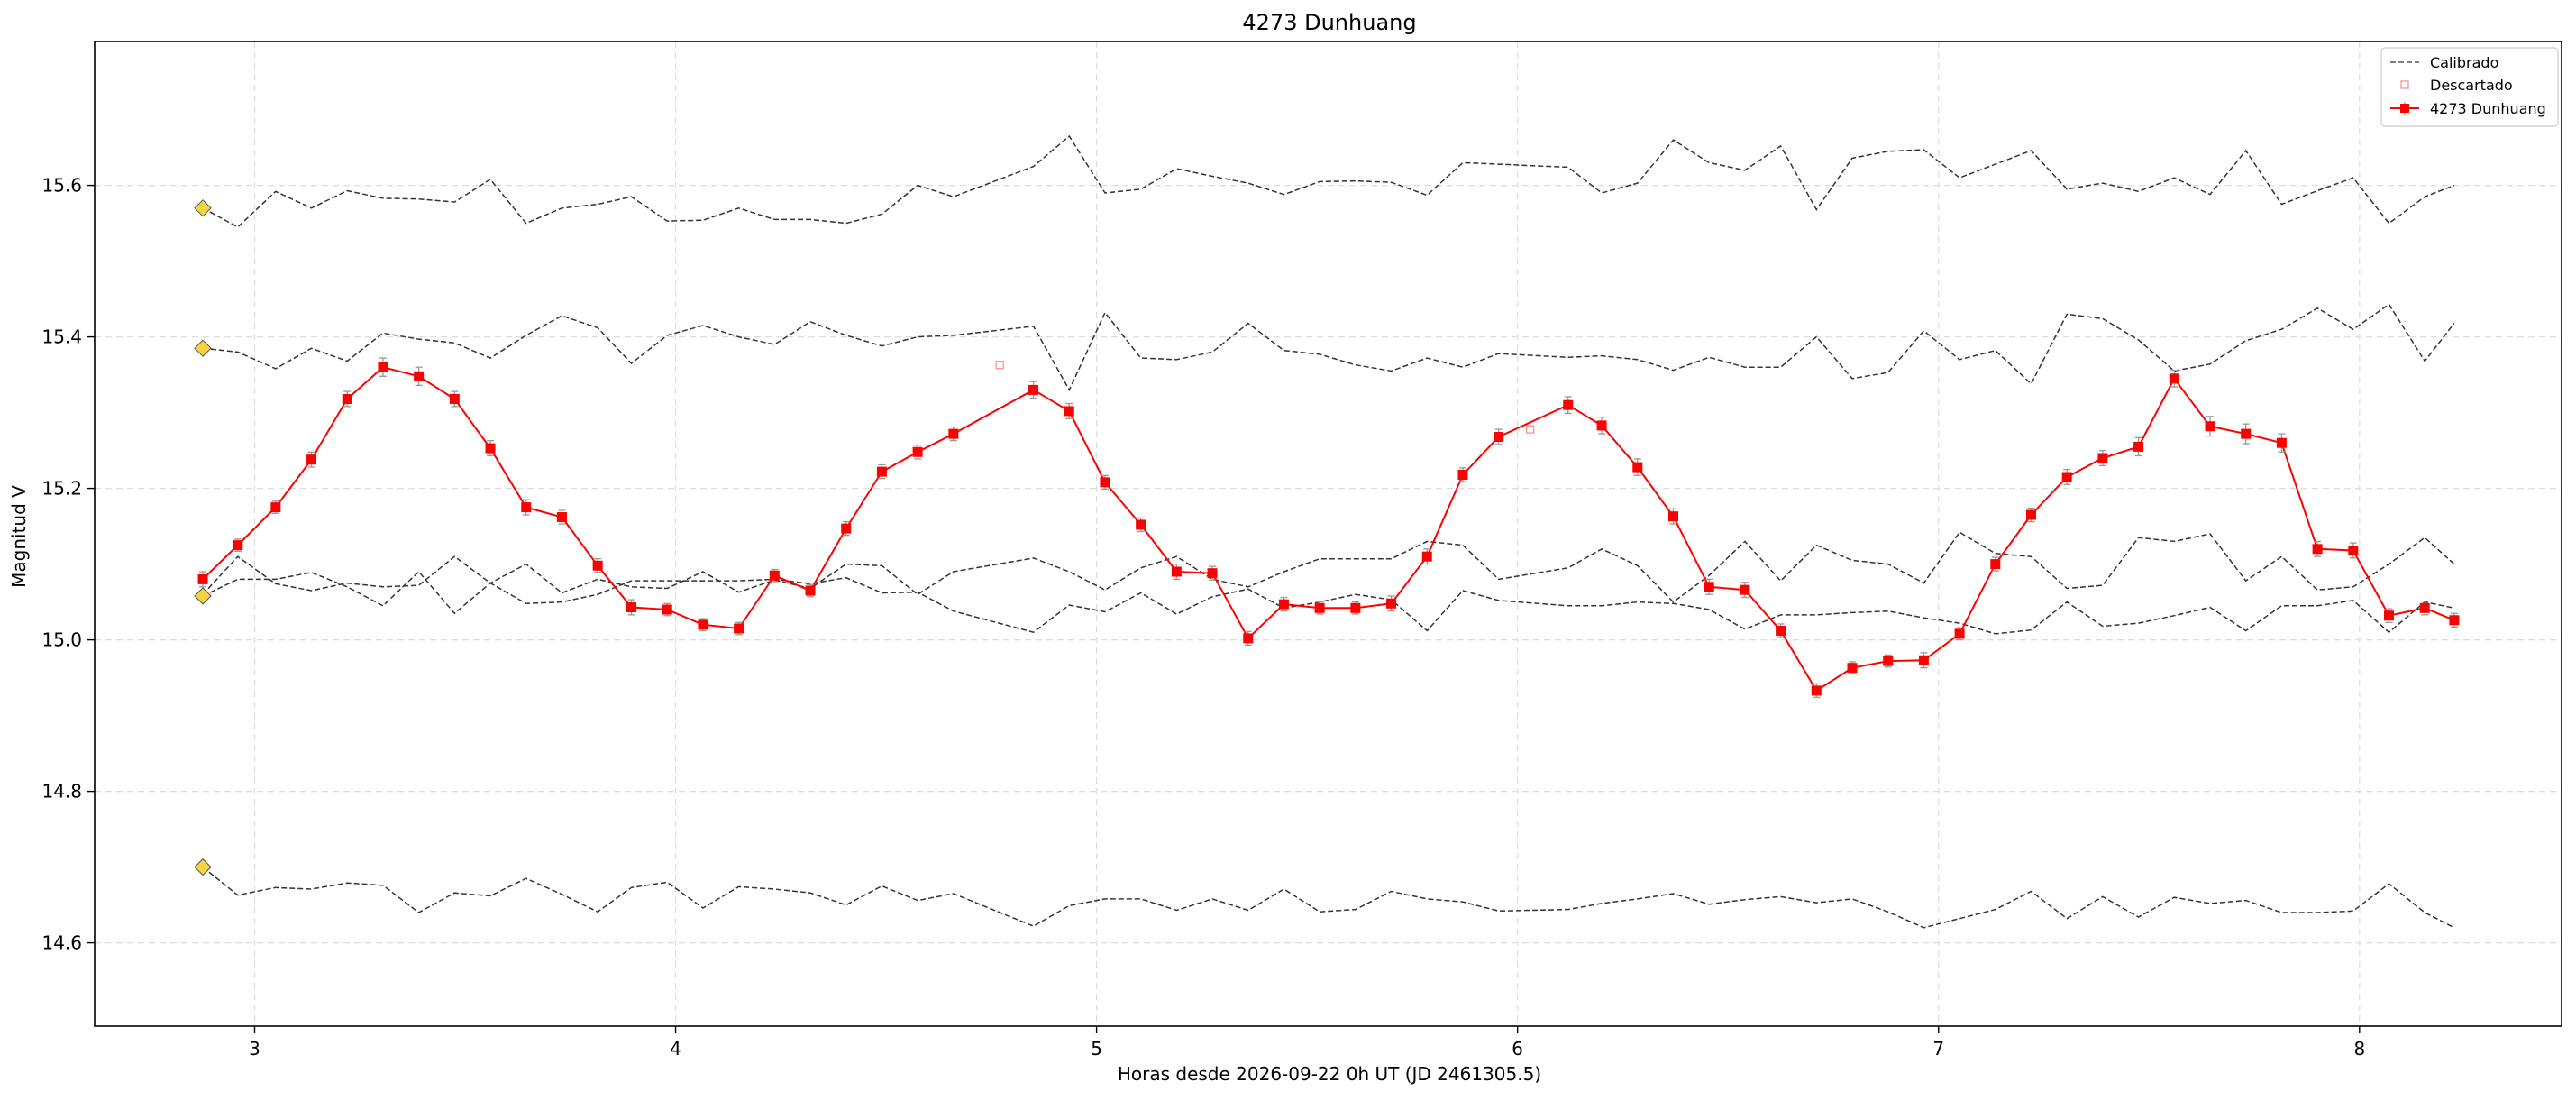 Image resolution: width=2576 pixels, height=1101 pixels. Describe the element at coordinates (61, 943) in the screenshot. I see `y-tick-label: 14.6` at that location.